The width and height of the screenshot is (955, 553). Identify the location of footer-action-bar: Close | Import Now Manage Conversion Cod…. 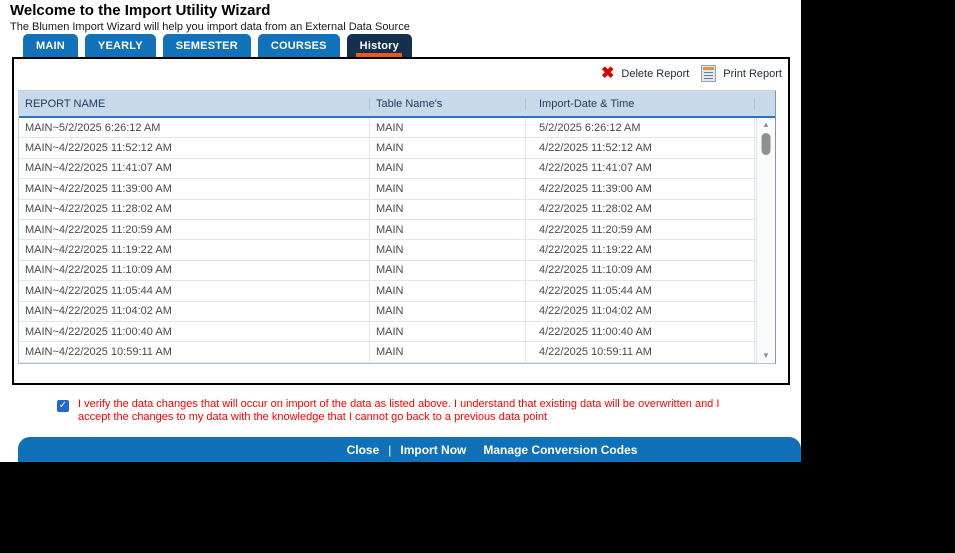
(409, 449).